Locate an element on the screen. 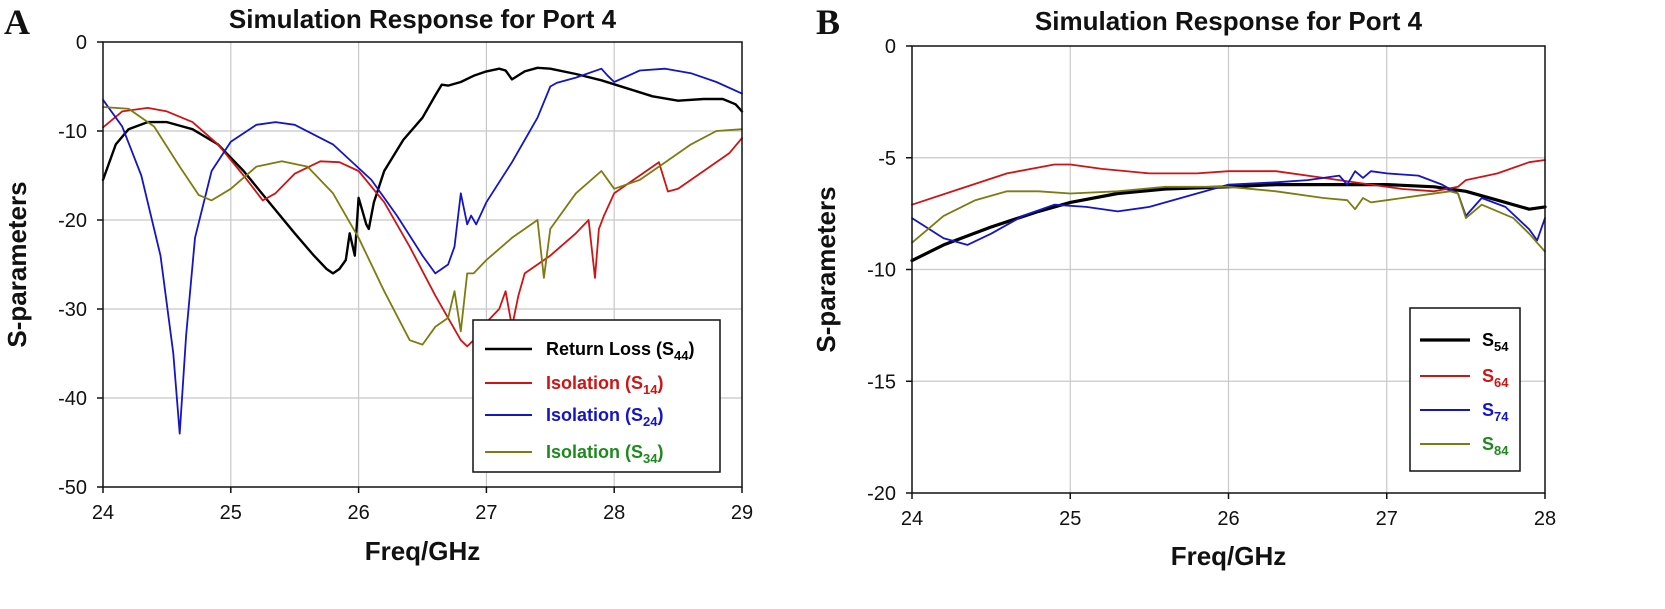 This screenshot has width=1665, height=609. legend-label: S74 is located at coordinates (1495, 412).